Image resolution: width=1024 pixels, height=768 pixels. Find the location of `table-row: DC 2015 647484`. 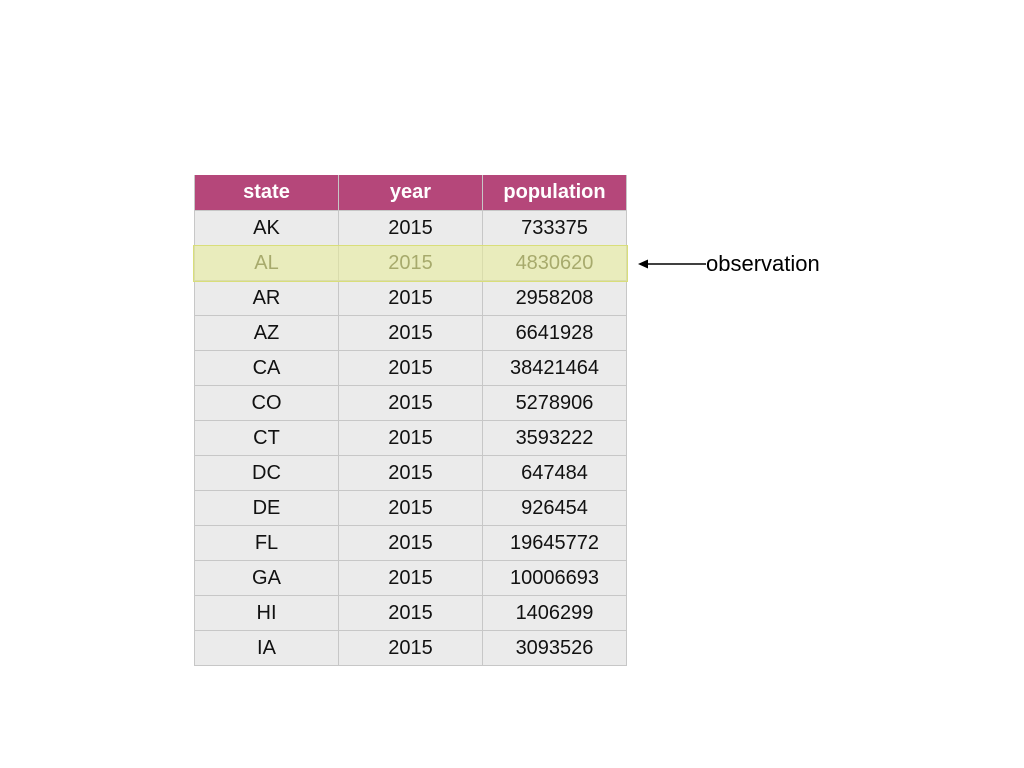

table-row: DC 2015 647484 is located at coordinates (410, 473).